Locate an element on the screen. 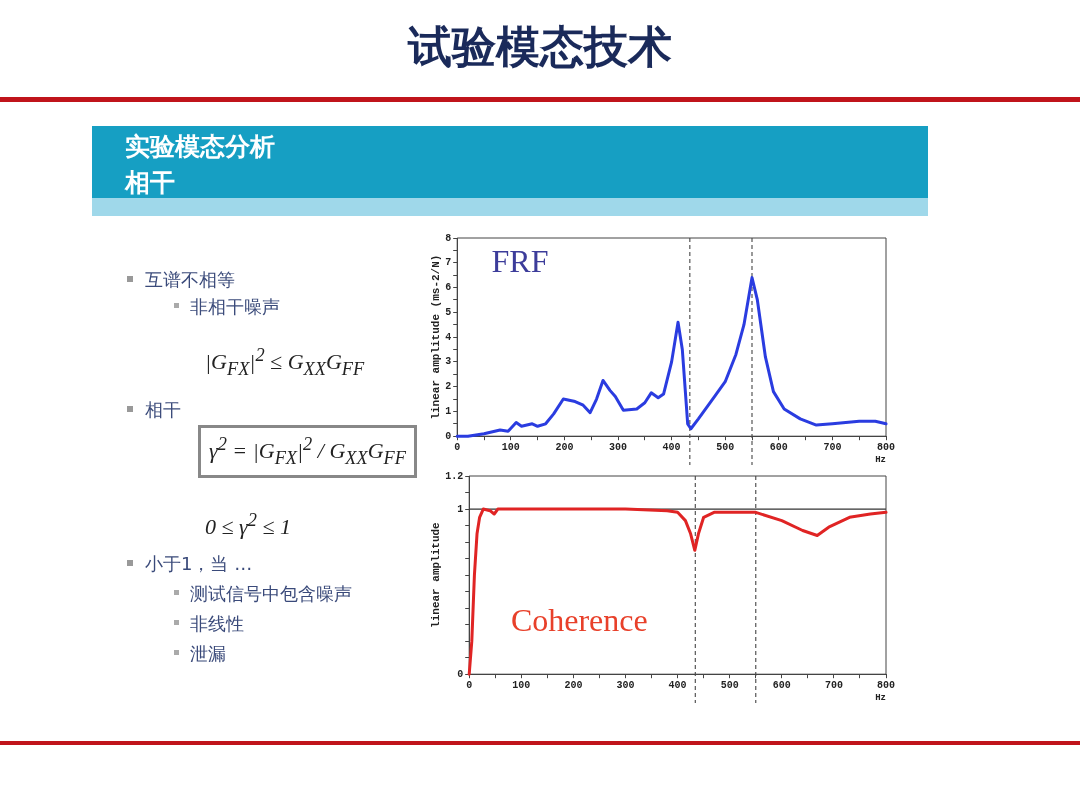 This screenshot has width=1080, height=810. text: 实验模态分析 is located at coordinates (200, 147).